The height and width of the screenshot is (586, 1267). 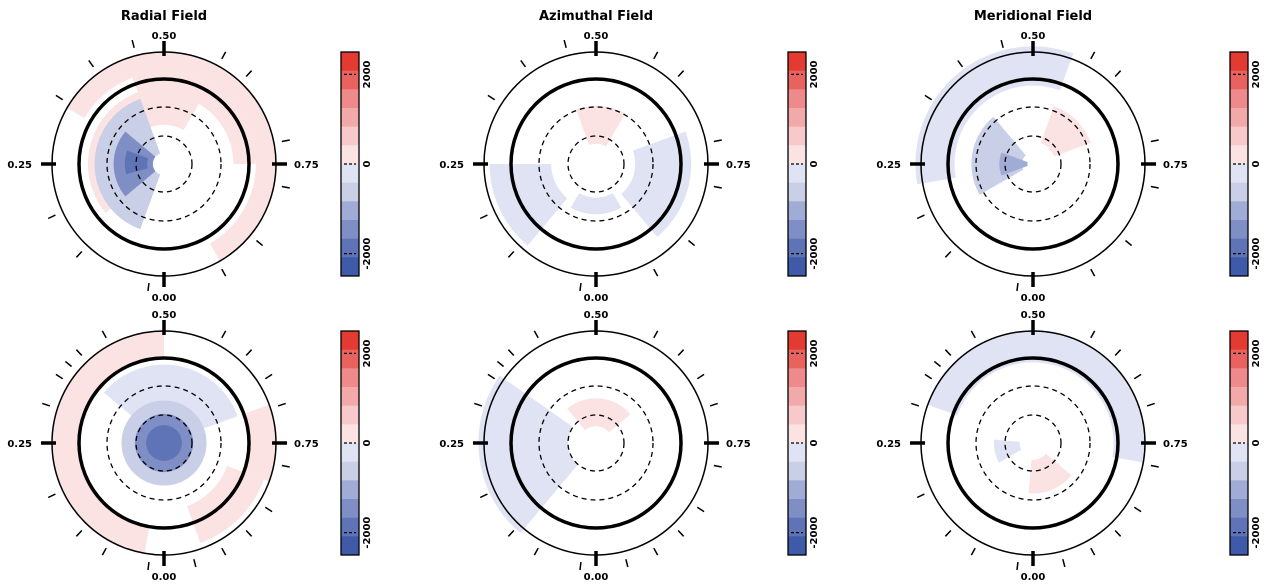 What do you see at coordinates (738, 444) in the screenshot?
I see `azimuthal-bottom-phase-label-right: 0.75` at bounding box center [738, 444].